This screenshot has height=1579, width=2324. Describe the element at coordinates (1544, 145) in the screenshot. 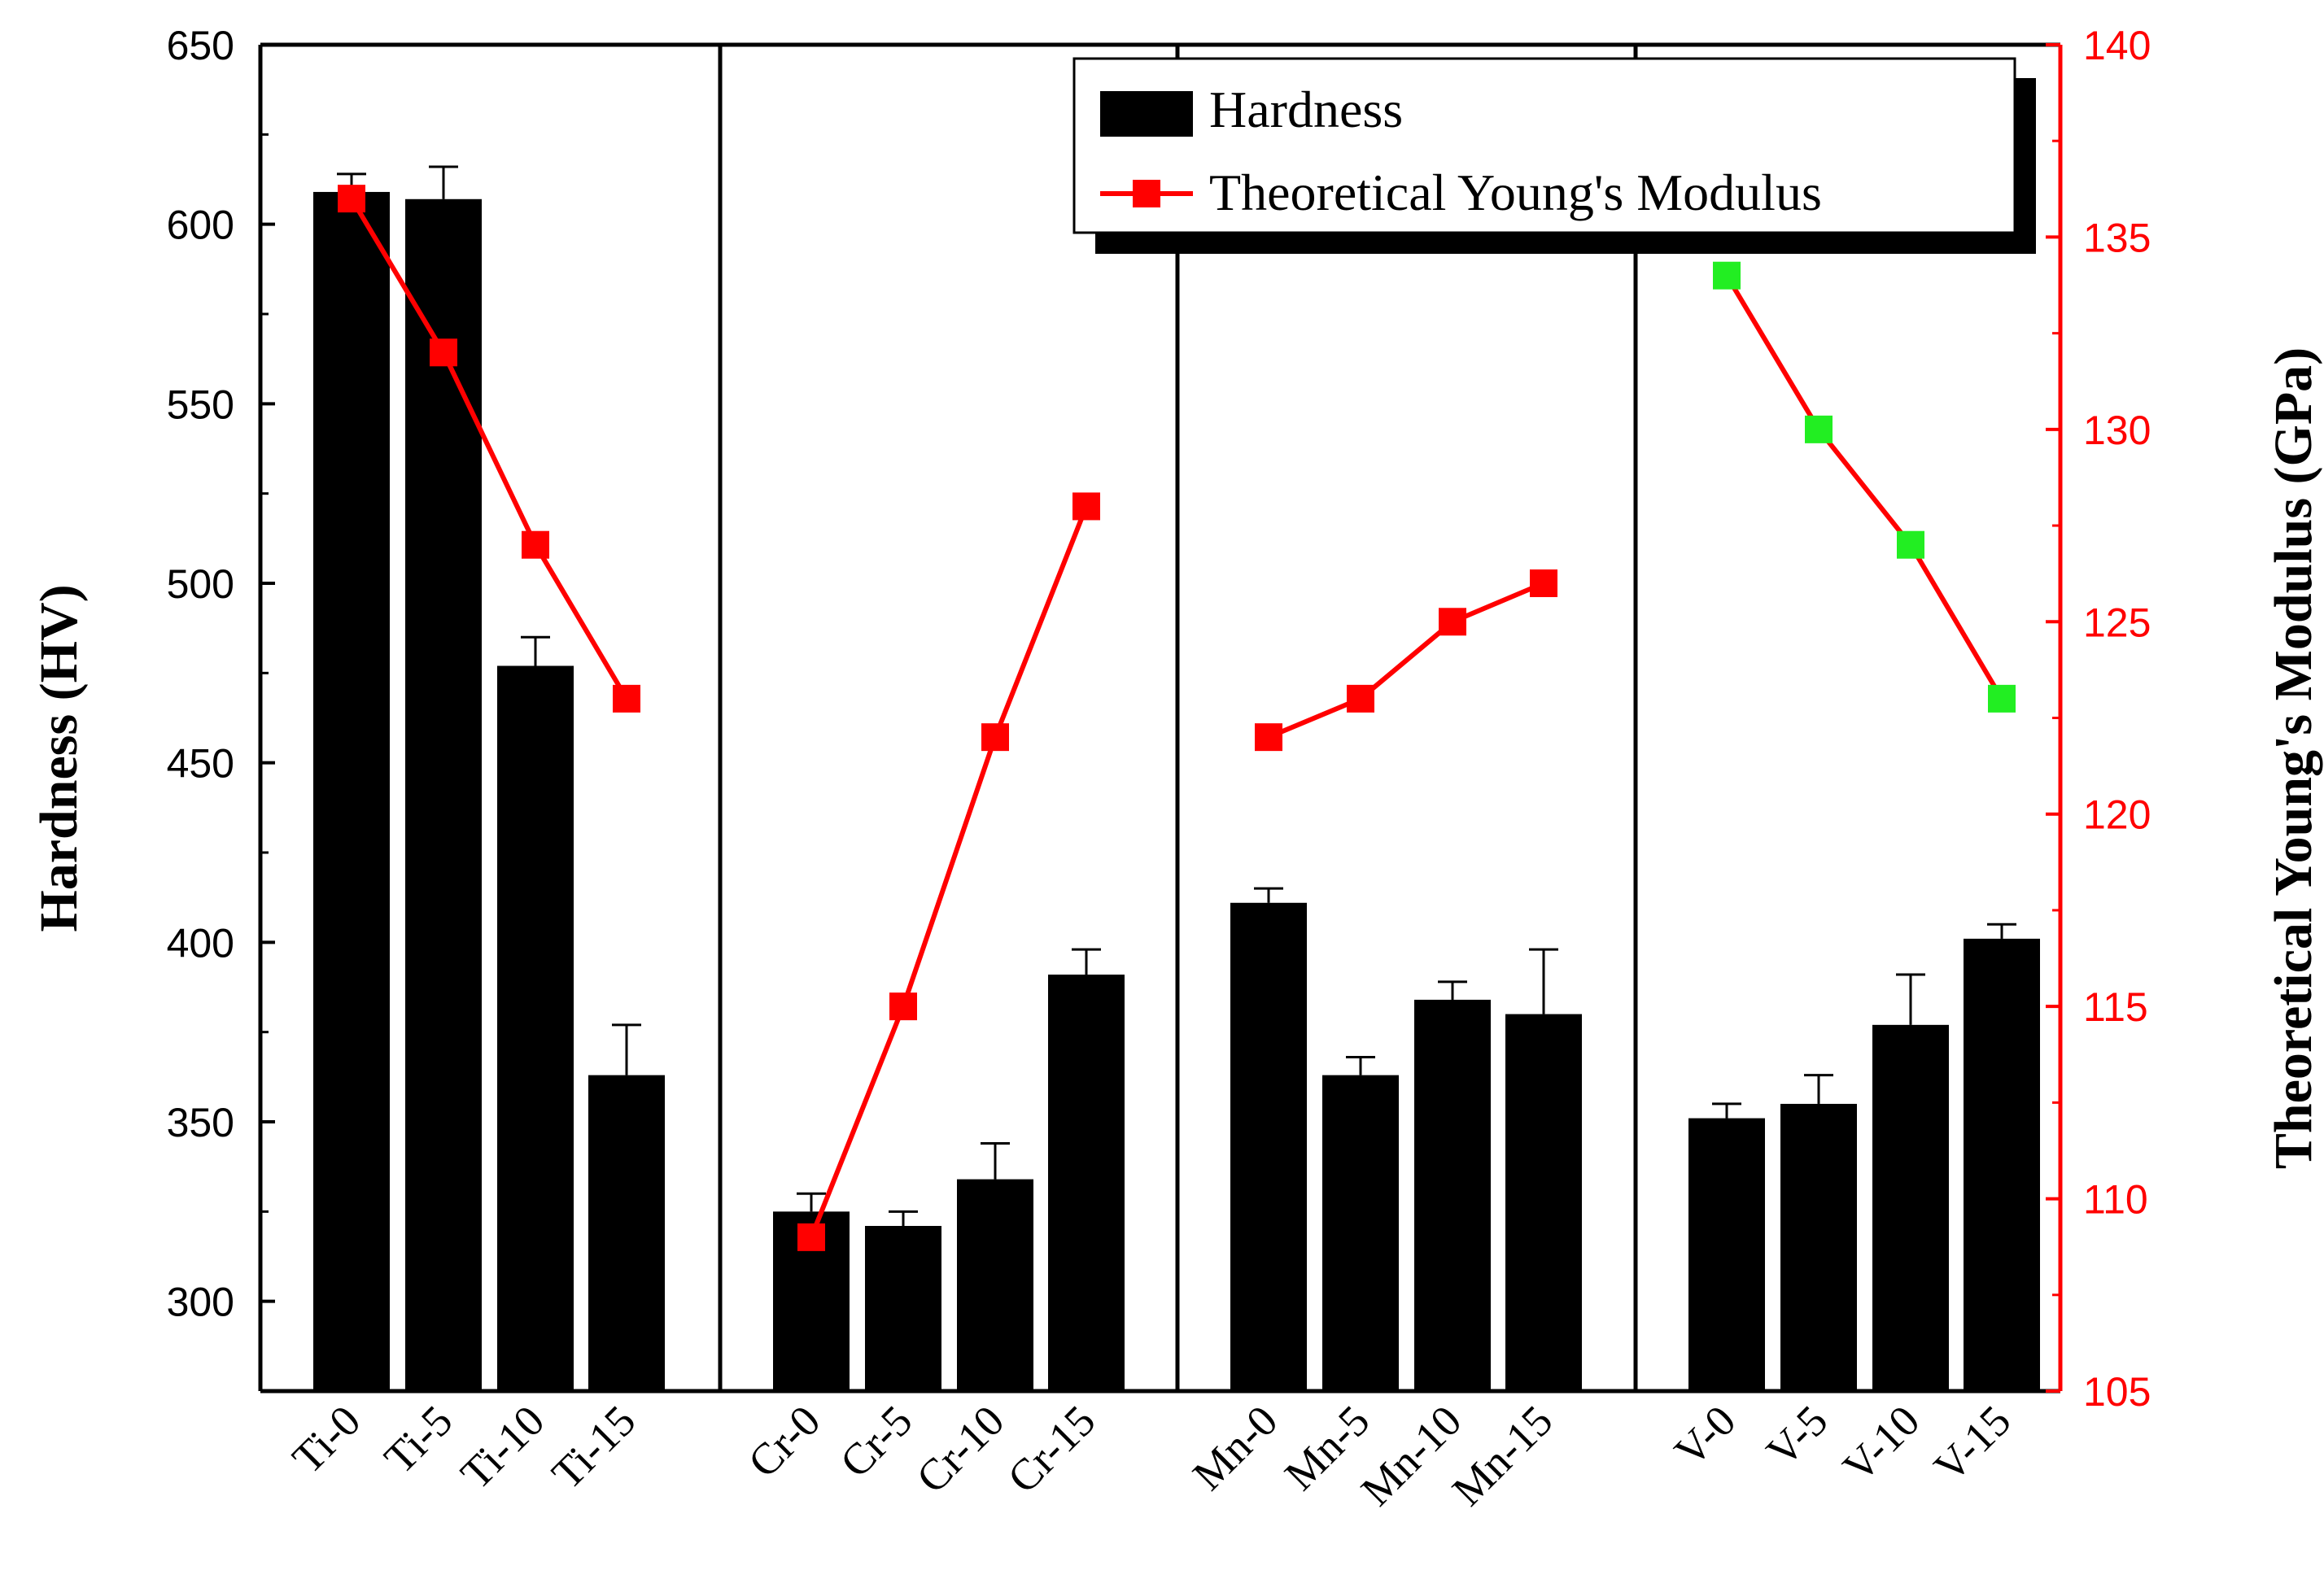

I see `legend-box` at that location.